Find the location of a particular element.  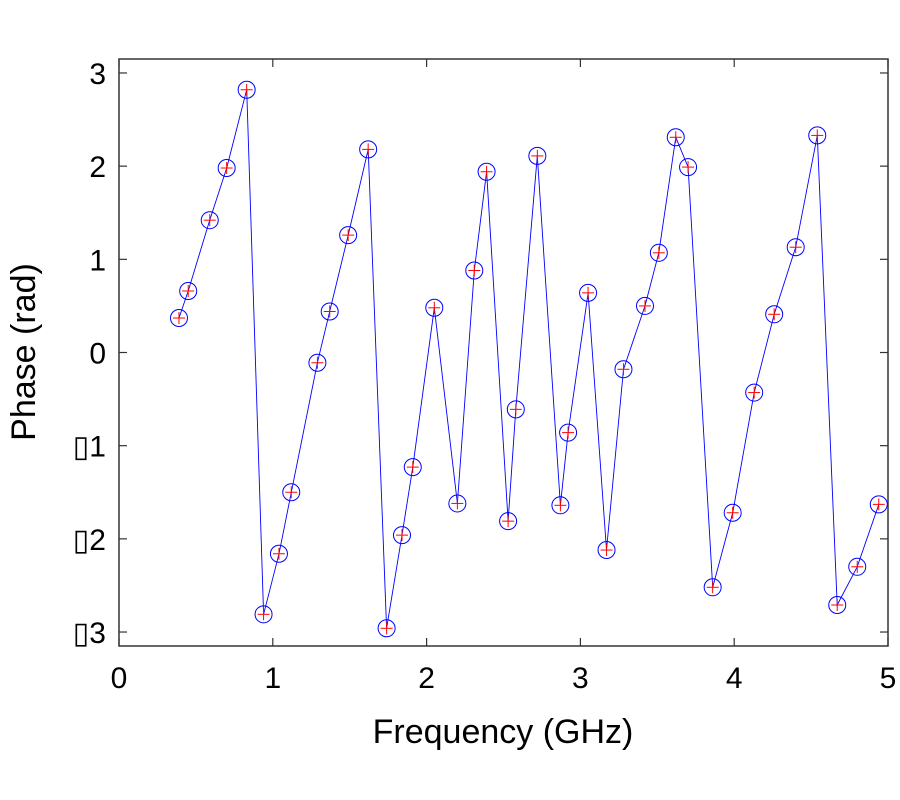

x-tick-label: 4 is located at coordinates (734, 678).